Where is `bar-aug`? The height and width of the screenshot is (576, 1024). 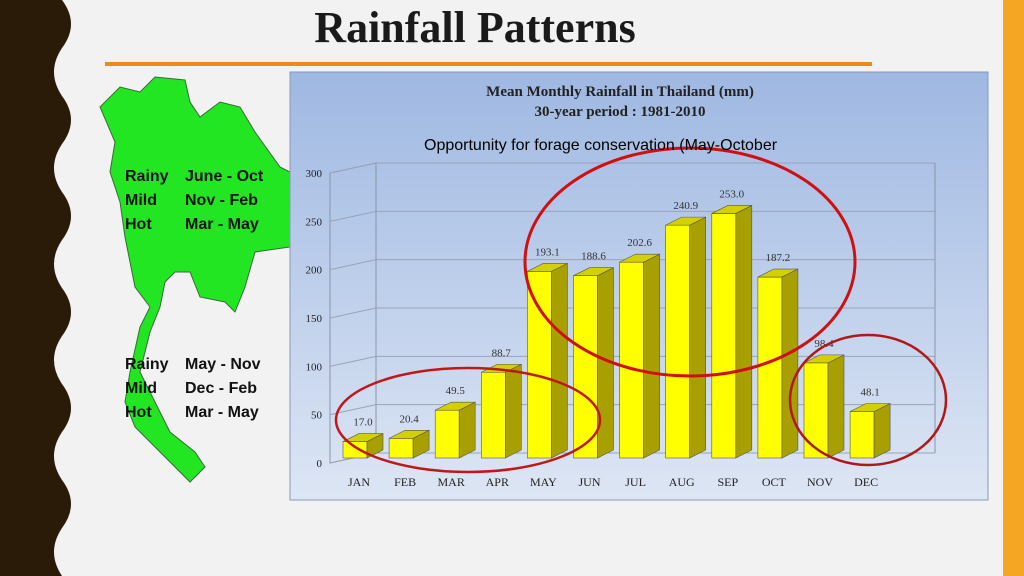 bar-aug is located at coordinates (678, 341).